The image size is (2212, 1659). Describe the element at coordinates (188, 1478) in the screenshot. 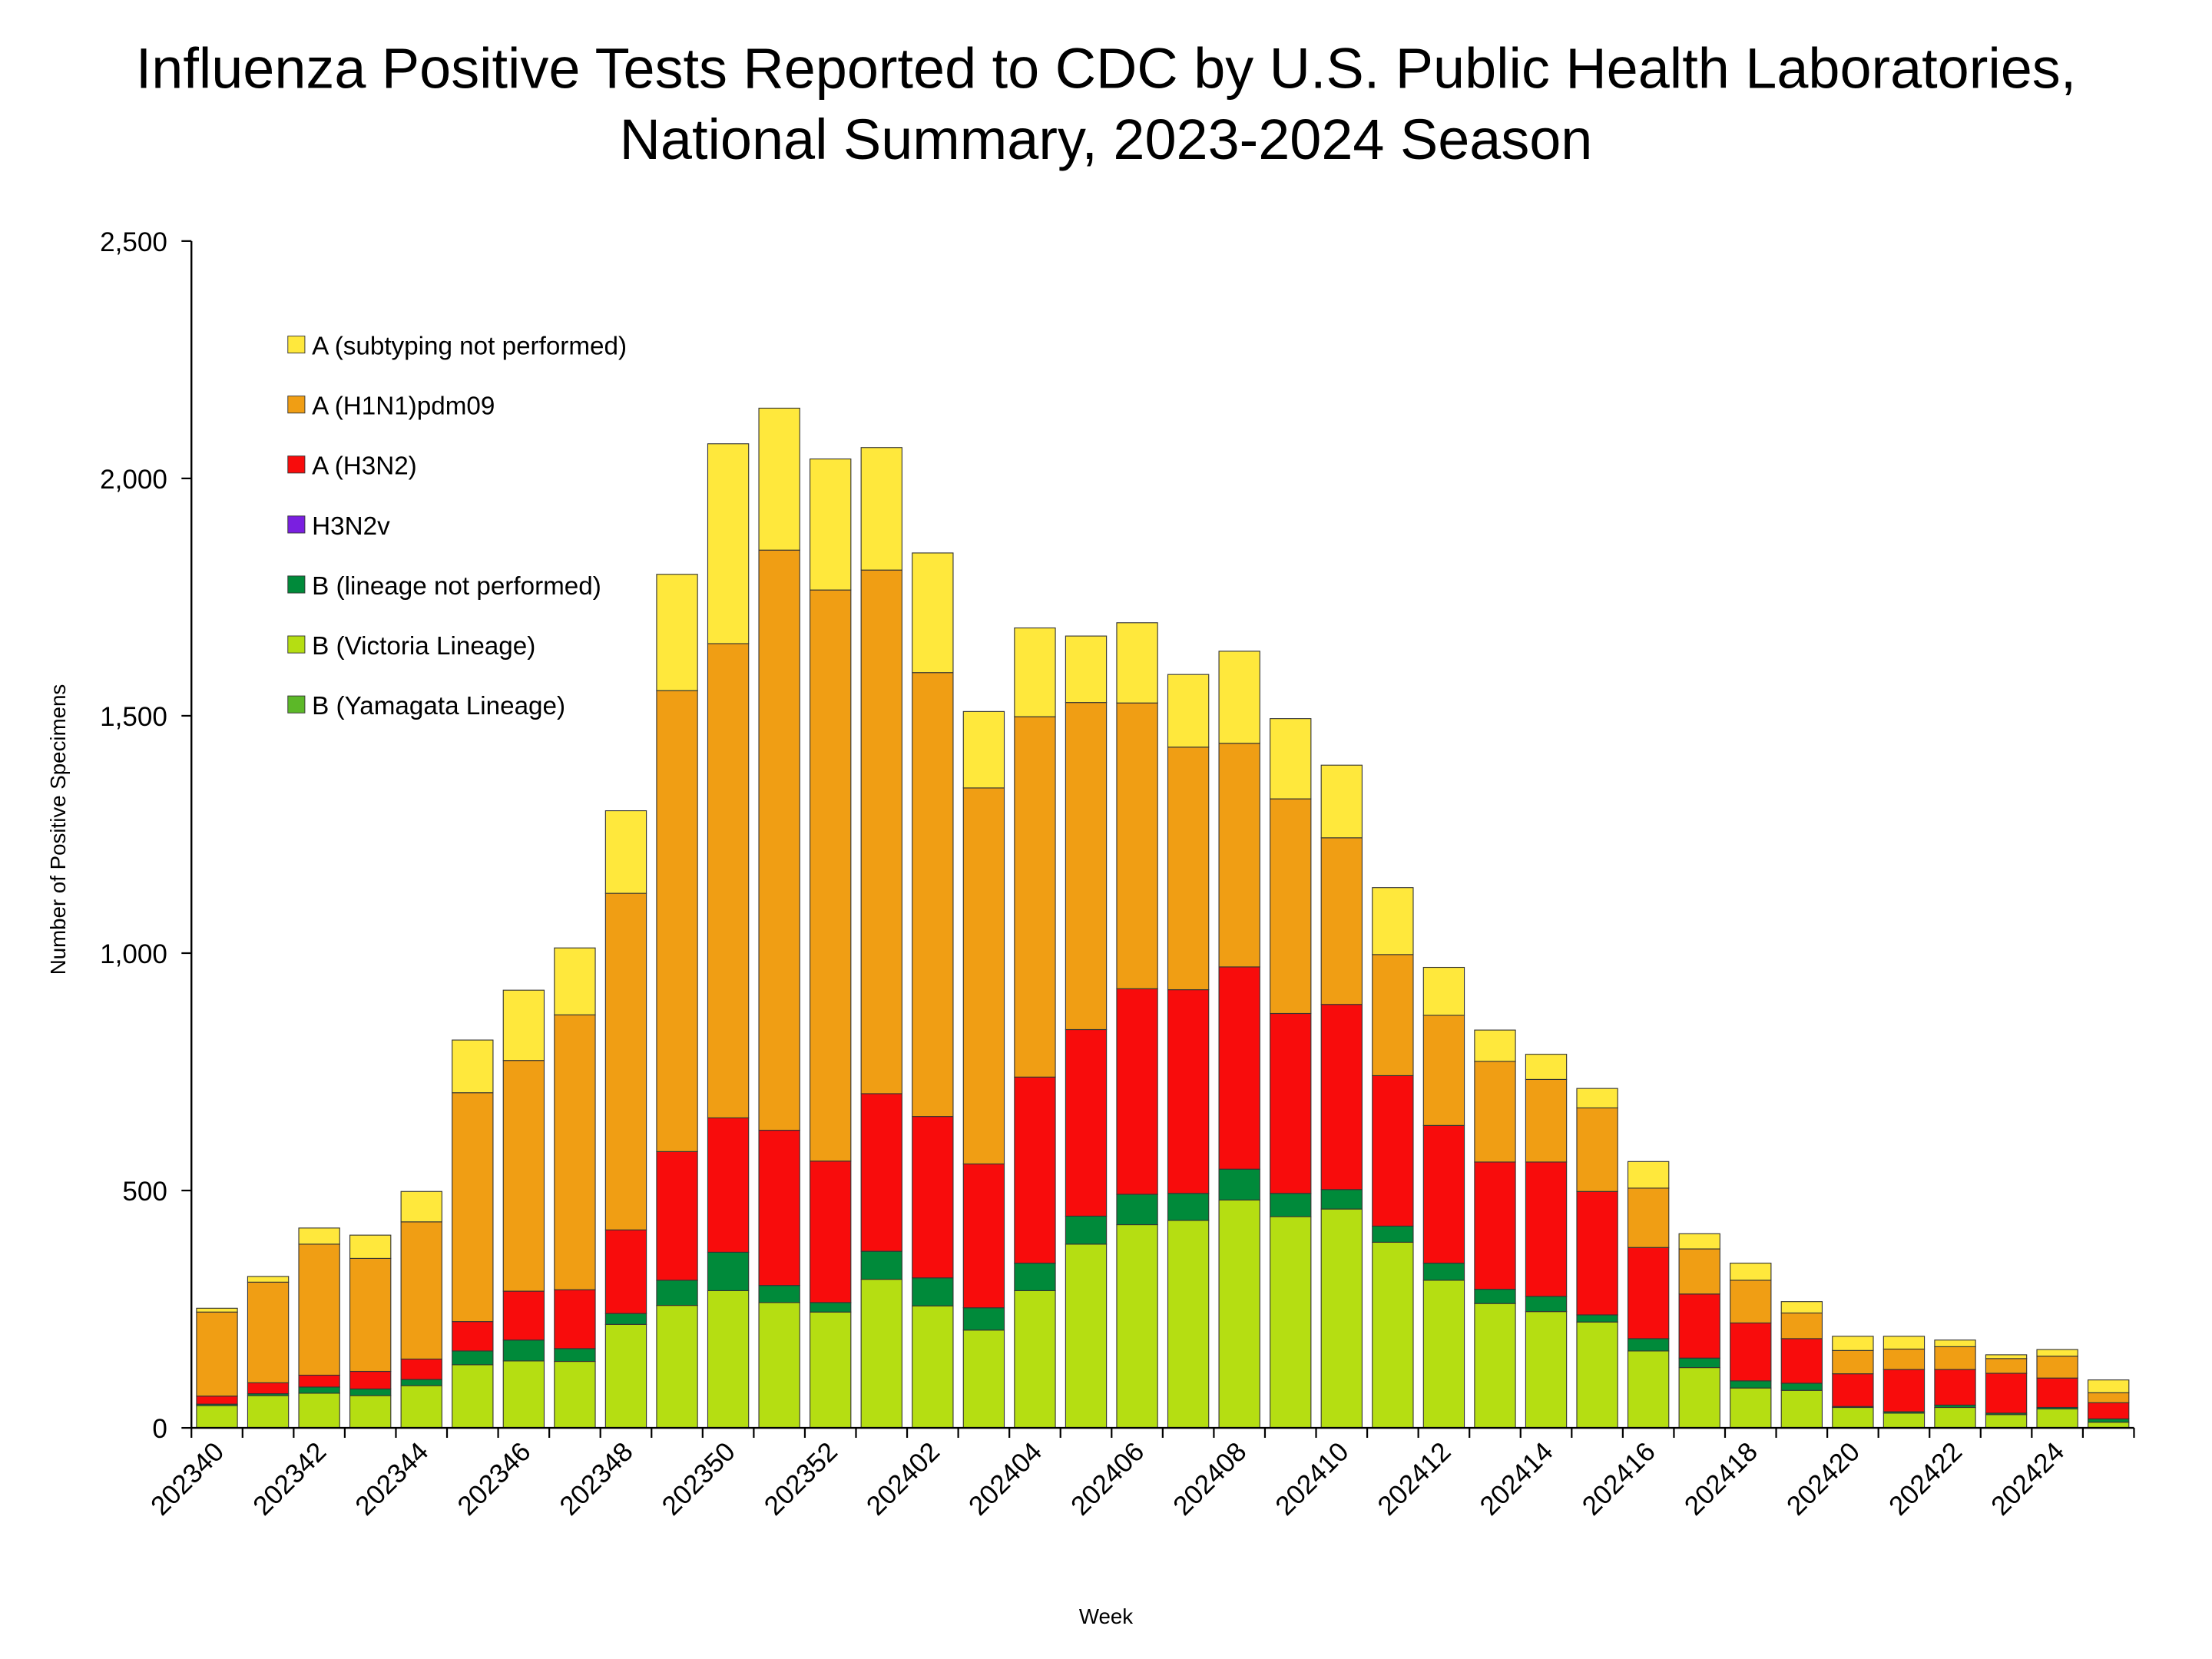

I see `x-tick-label: 202340` at that location.